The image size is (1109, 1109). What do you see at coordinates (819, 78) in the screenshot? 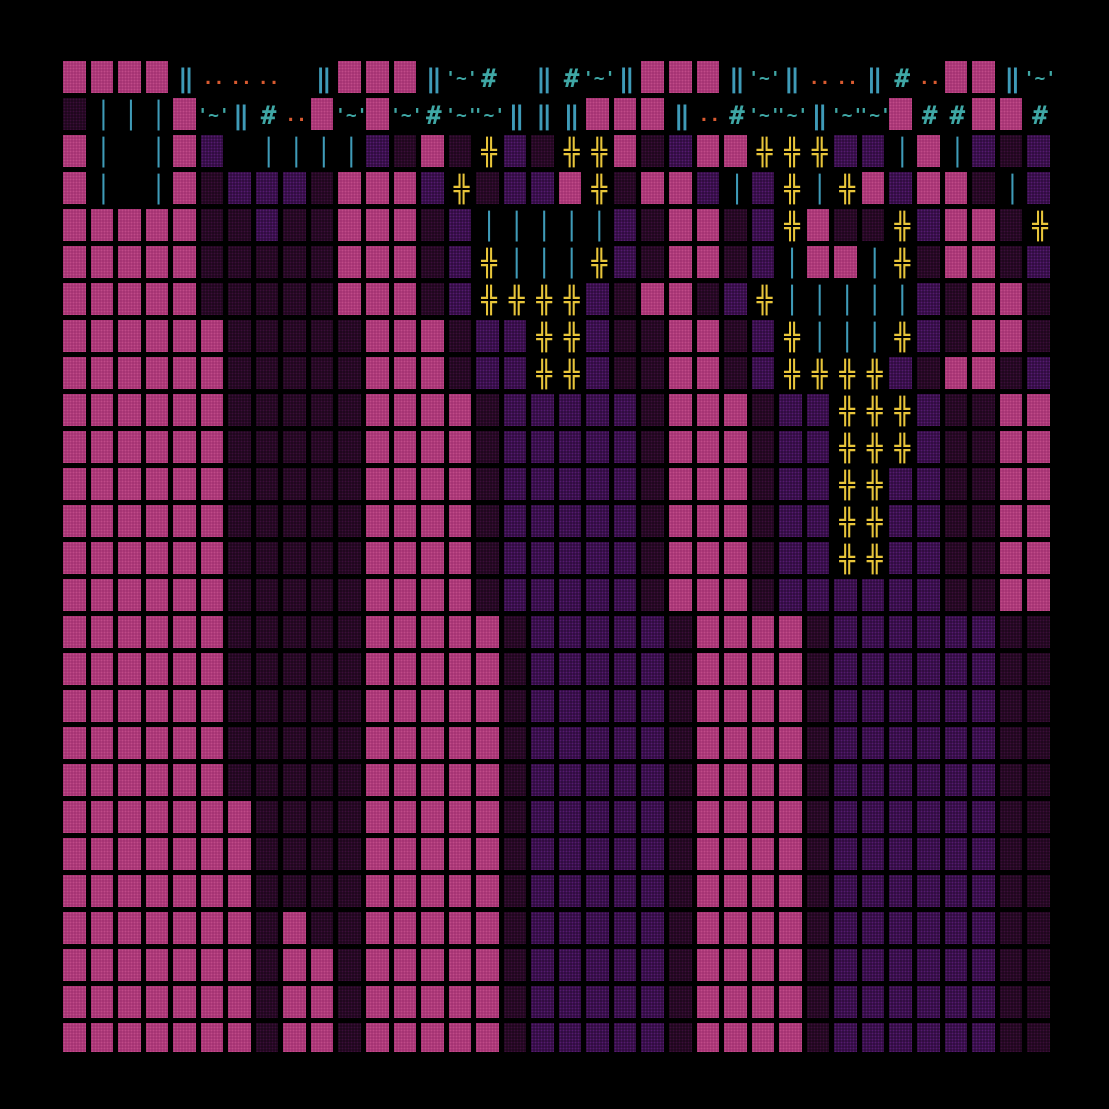
I see `tile-glyph: ..` at bounding box center [819, 78].